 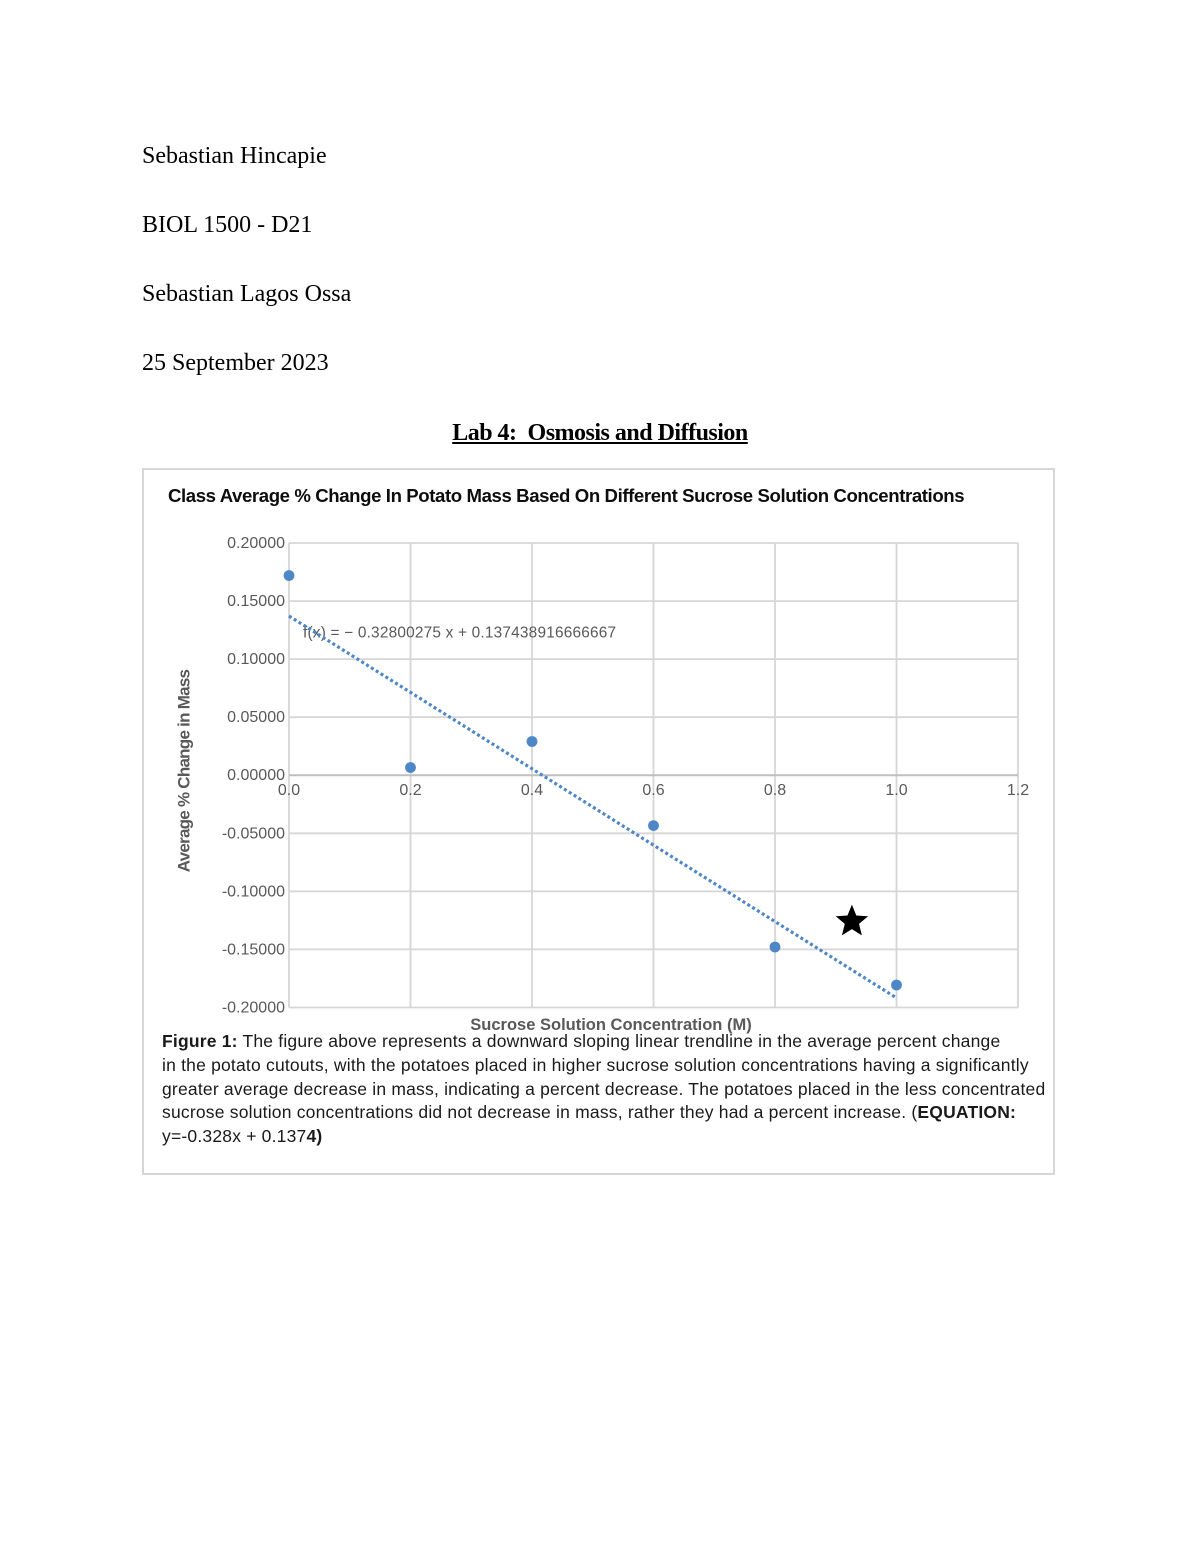 I want to click on svg-text: -0.05000, so click(x=253, y=833).